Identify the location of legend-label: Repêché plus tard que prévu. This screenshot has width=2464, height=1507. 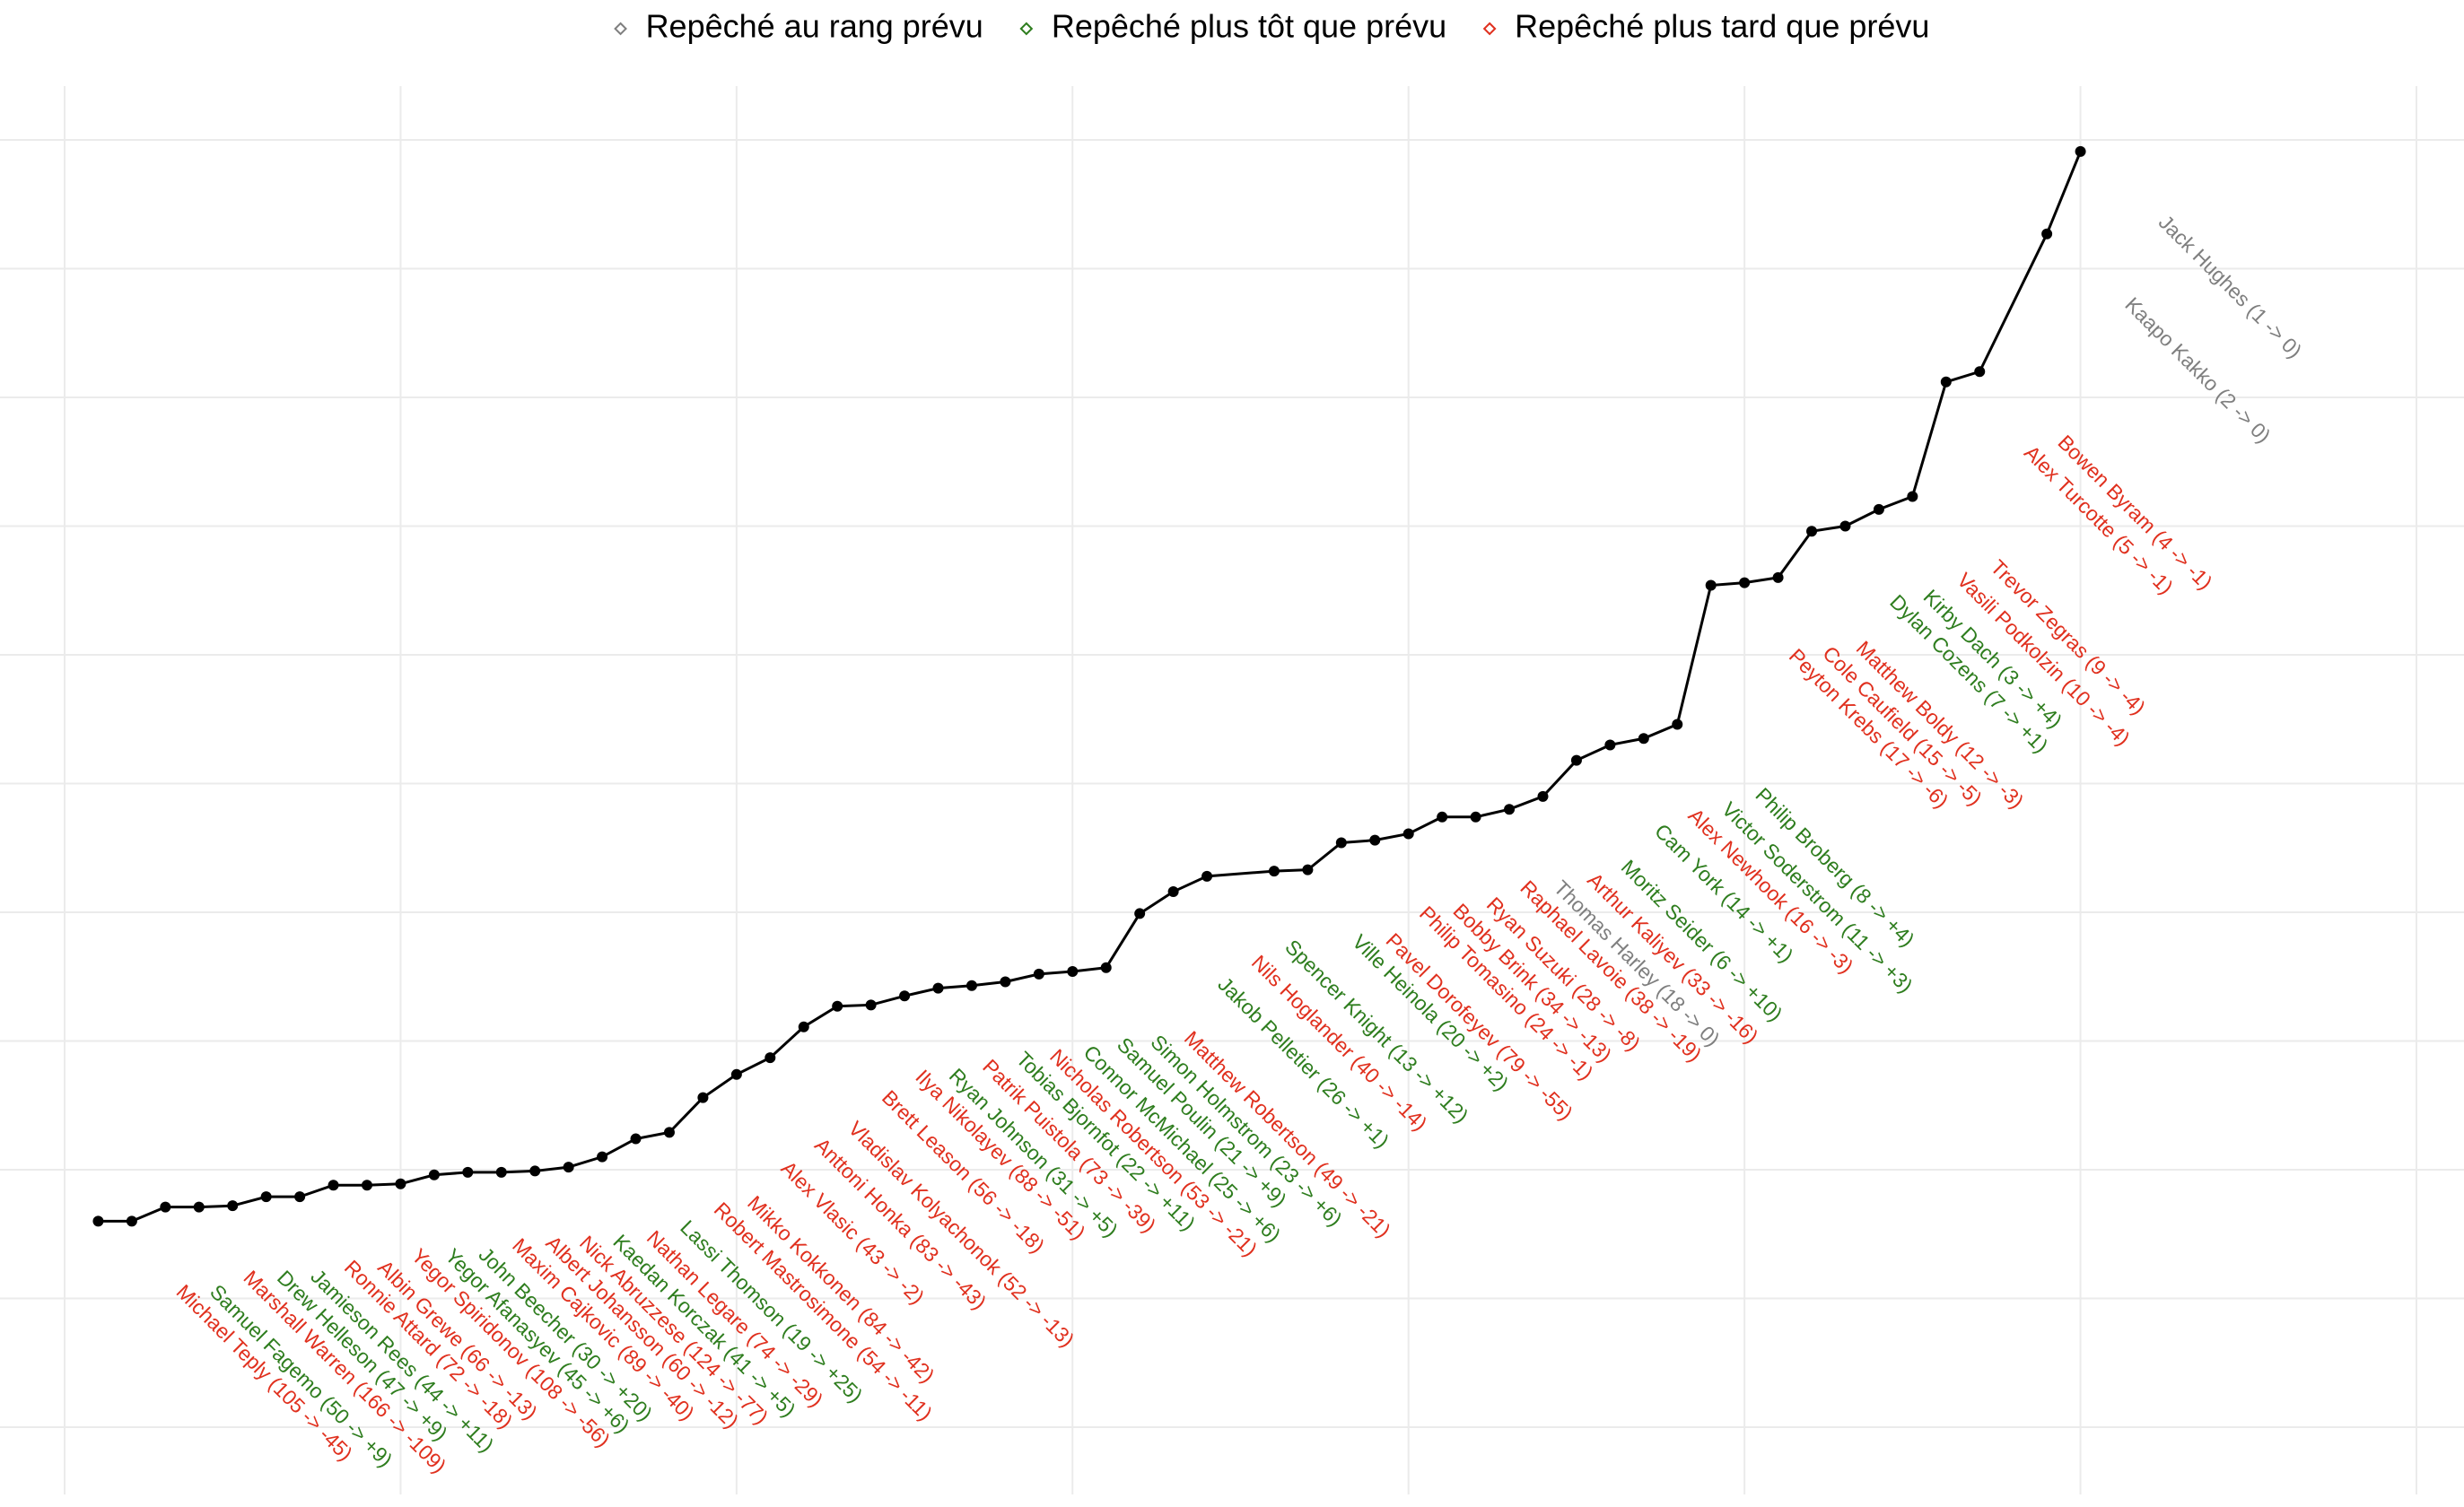
(1722, 26).